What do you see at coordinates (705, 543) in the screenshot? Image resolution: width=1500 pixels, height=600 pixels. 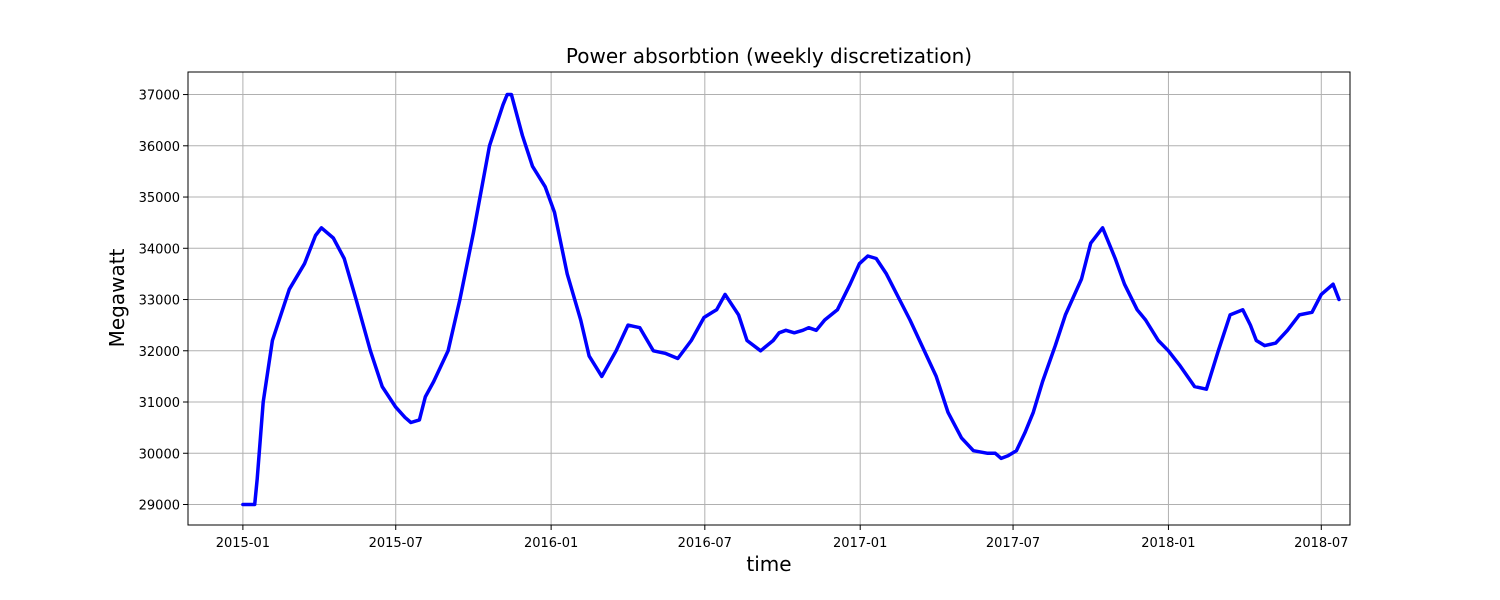 I see `x-tick-label: 2016-07` at bounding box center [705, 543].